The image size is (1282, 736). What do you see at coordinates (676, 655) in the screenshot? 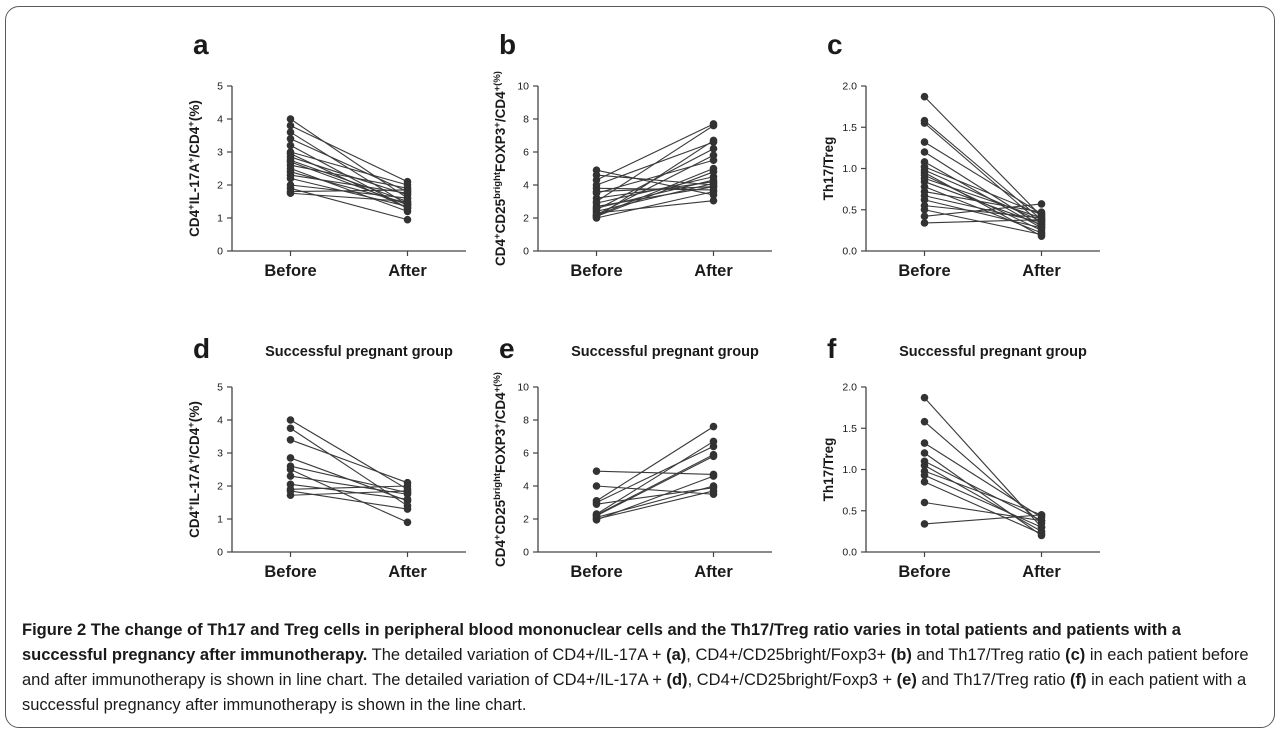
I see `caption-panel-ref: (a)` at bounding box center [676, 655].